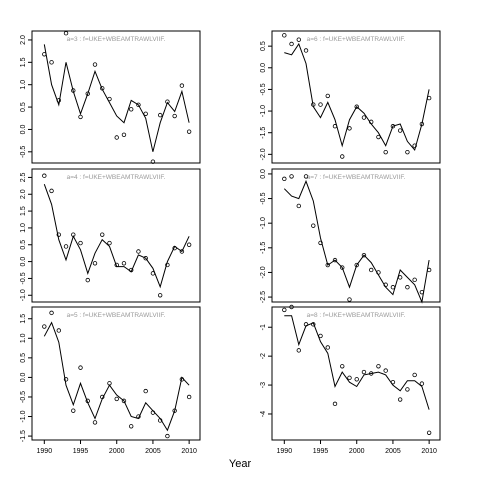 The height and width of the screenshot is (480, 480). I want to click on x-tick-label: 2010, so click(189, 451).